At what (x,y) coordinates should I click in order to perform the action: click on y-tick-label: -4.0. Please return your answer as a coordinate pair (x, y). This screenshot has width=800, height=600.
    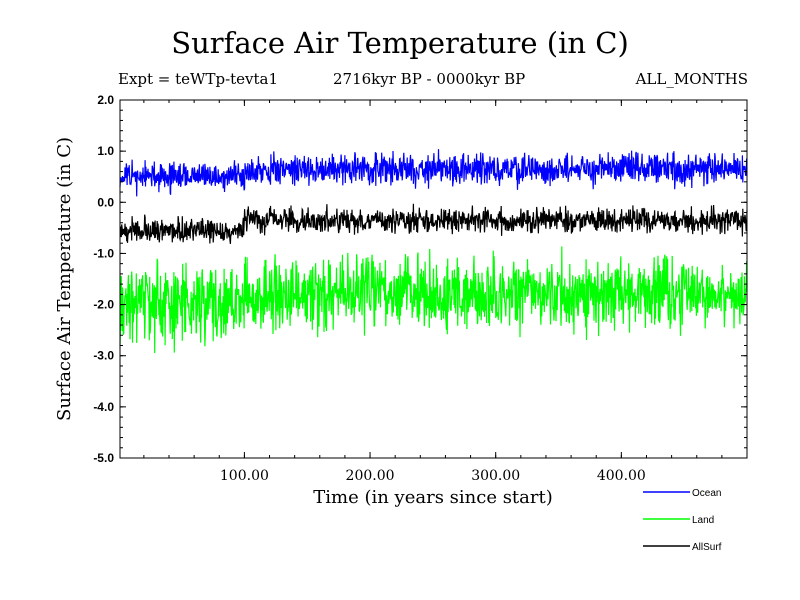
    Looking at the image, I should click on (103, 407).